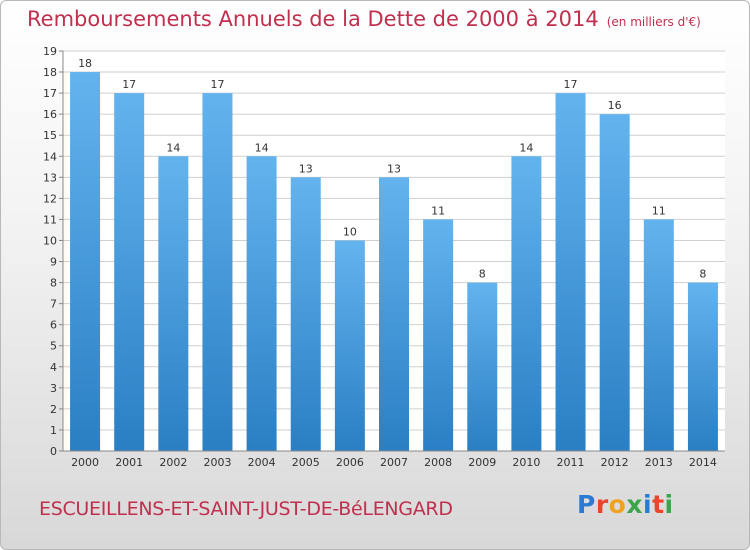 This screenshot has height=550, width=750. I want to click on x-tick-label: 2008, so click(438, 462).